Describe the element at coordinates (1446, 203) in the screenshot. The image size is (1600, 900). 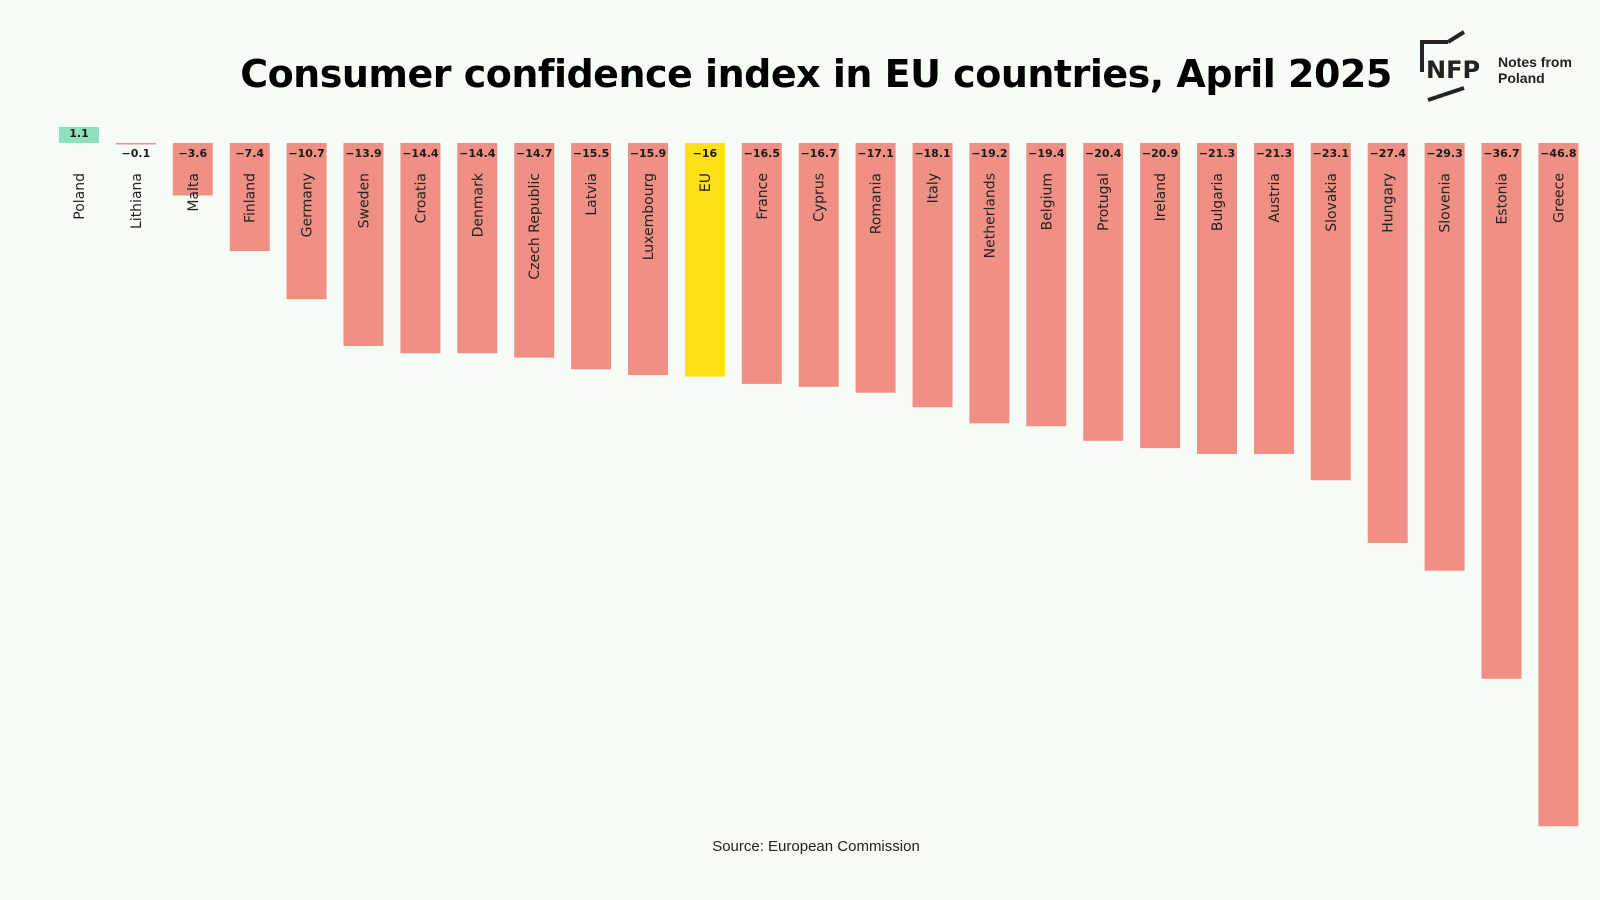
I see `category-label-slovenia: Slovenia` at that location.